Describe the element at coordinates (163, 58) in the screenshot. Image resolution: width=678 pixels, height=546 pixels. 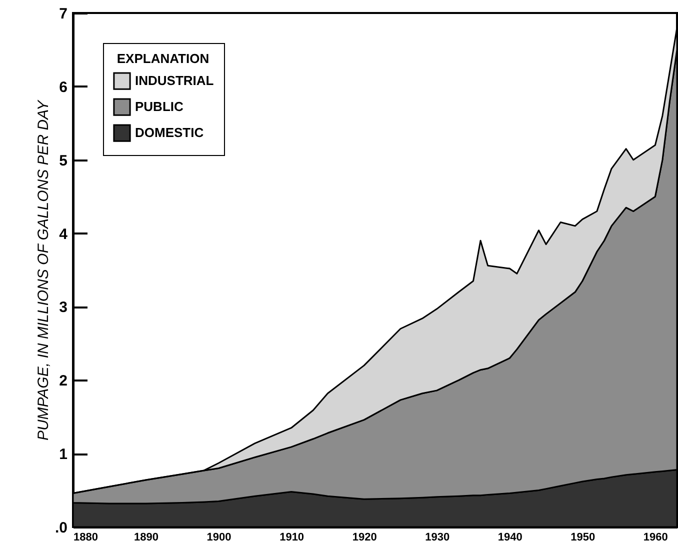
I see `legend-title: EXPLANATION` at that location.